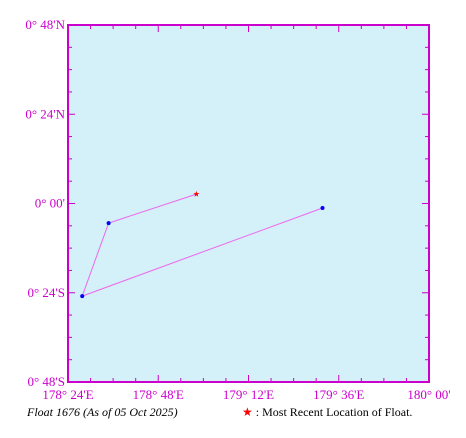 The height and width of the screenshot is (438, 466). What do you see at coordinates (334, 412) in the screenshot?
I see `legend-text: : Most Recent Location of Float.` at bounding box center [334, 412].